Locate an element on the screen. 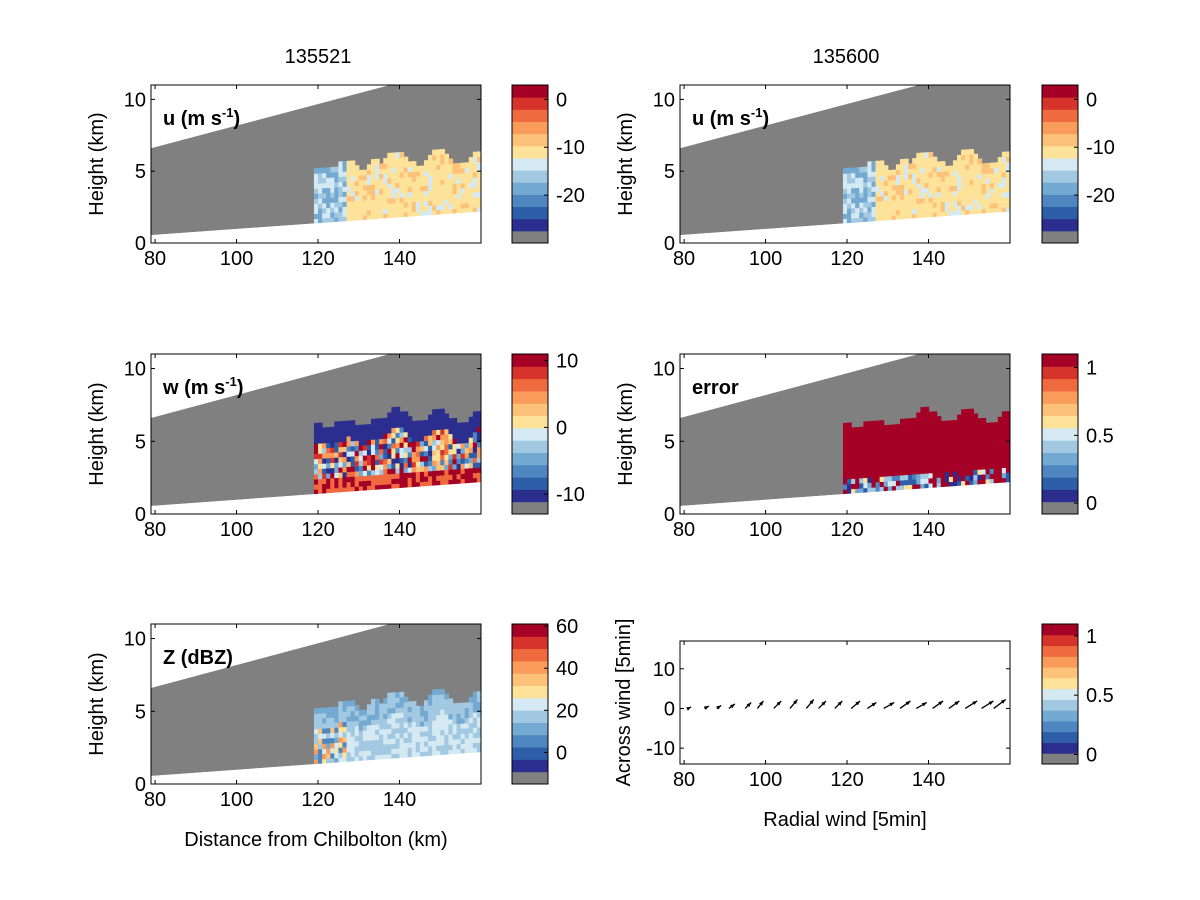  column-title-left: 135521 is located at coordinates (318, 57).